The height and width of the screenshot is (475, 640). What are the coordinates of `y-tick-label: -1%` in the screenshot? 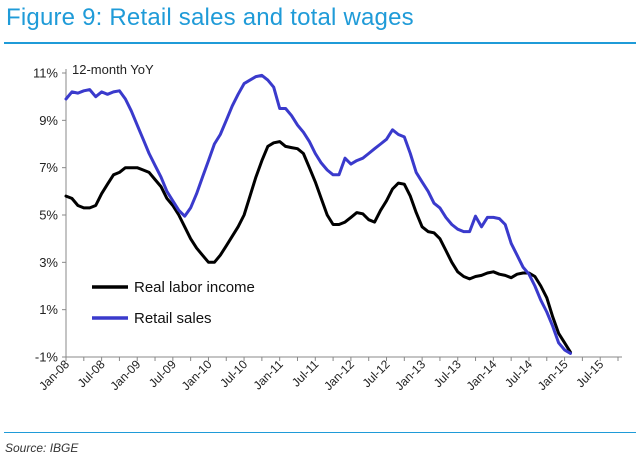 It's located at (47, 357).